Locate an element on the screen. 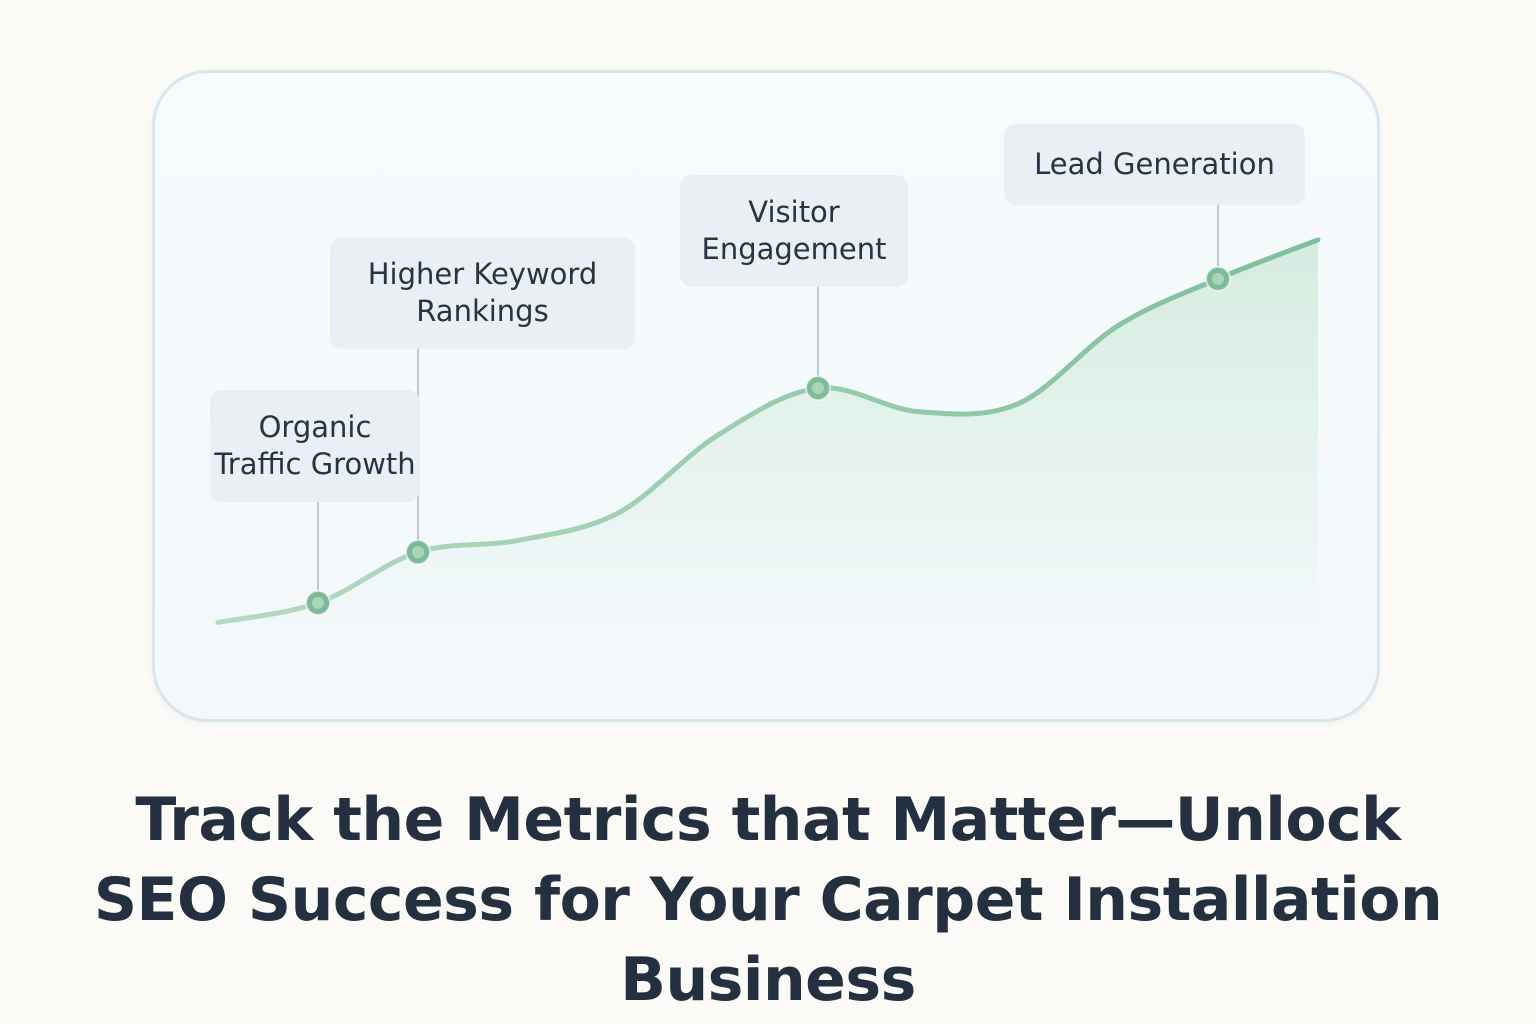 This screenshot has height=1024, width=1536. headline-line: Business is located at coordinates (768, 980).